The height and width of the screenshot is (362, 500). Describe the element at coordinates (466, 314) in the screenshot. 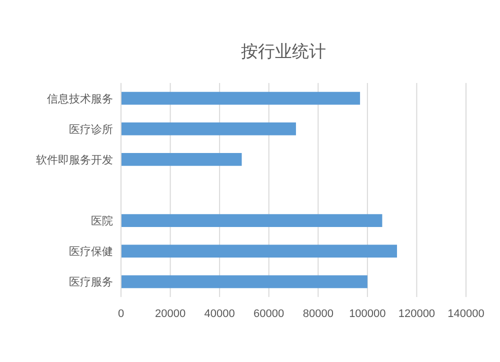

I see `x-tick-label: 140000` at that location.